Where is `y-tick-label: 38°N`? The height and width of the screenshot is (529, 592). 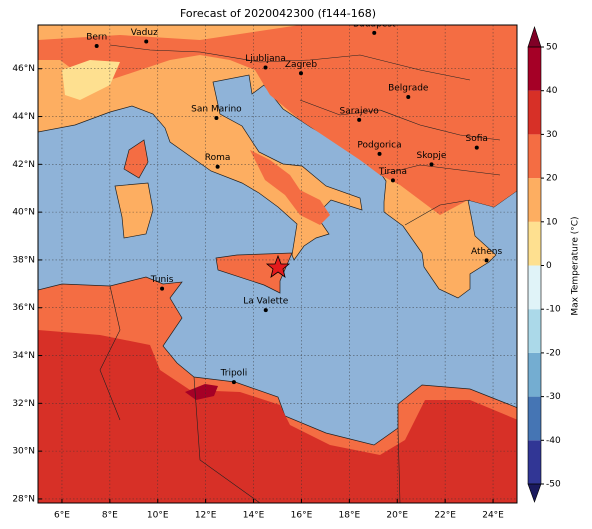 y-tick-label: 38°N is located at coordinates (23, 260).